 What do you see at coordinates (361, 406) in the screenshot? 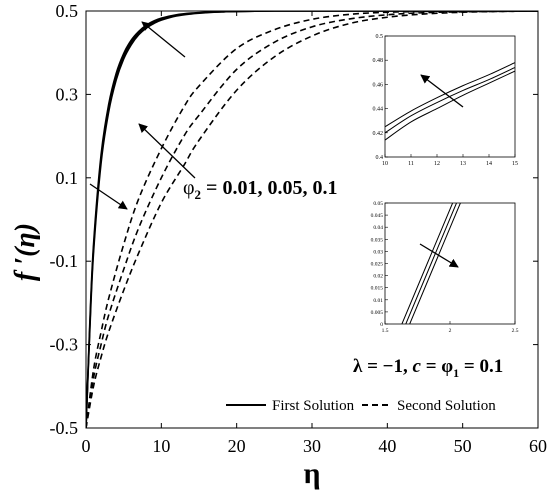
I see `legend: First Solution Second Solution` at bounding box center [361, 406].